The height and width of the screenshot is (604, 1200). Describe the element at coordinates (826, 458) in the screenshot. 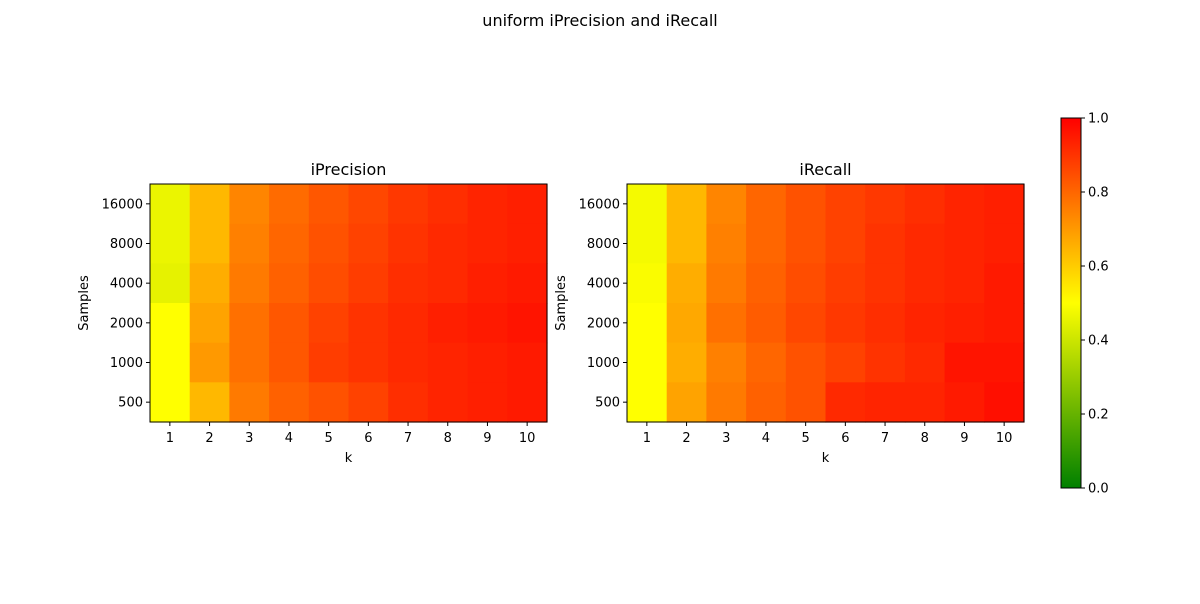

I see `x-axis-label: k` at that location.